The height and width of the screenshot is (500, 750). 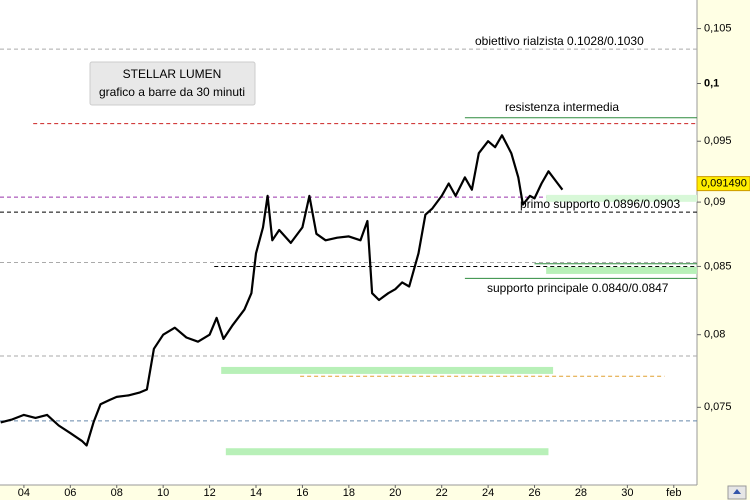 I want to click on y-tick-label: 0,075, so click(x=718, y=407).